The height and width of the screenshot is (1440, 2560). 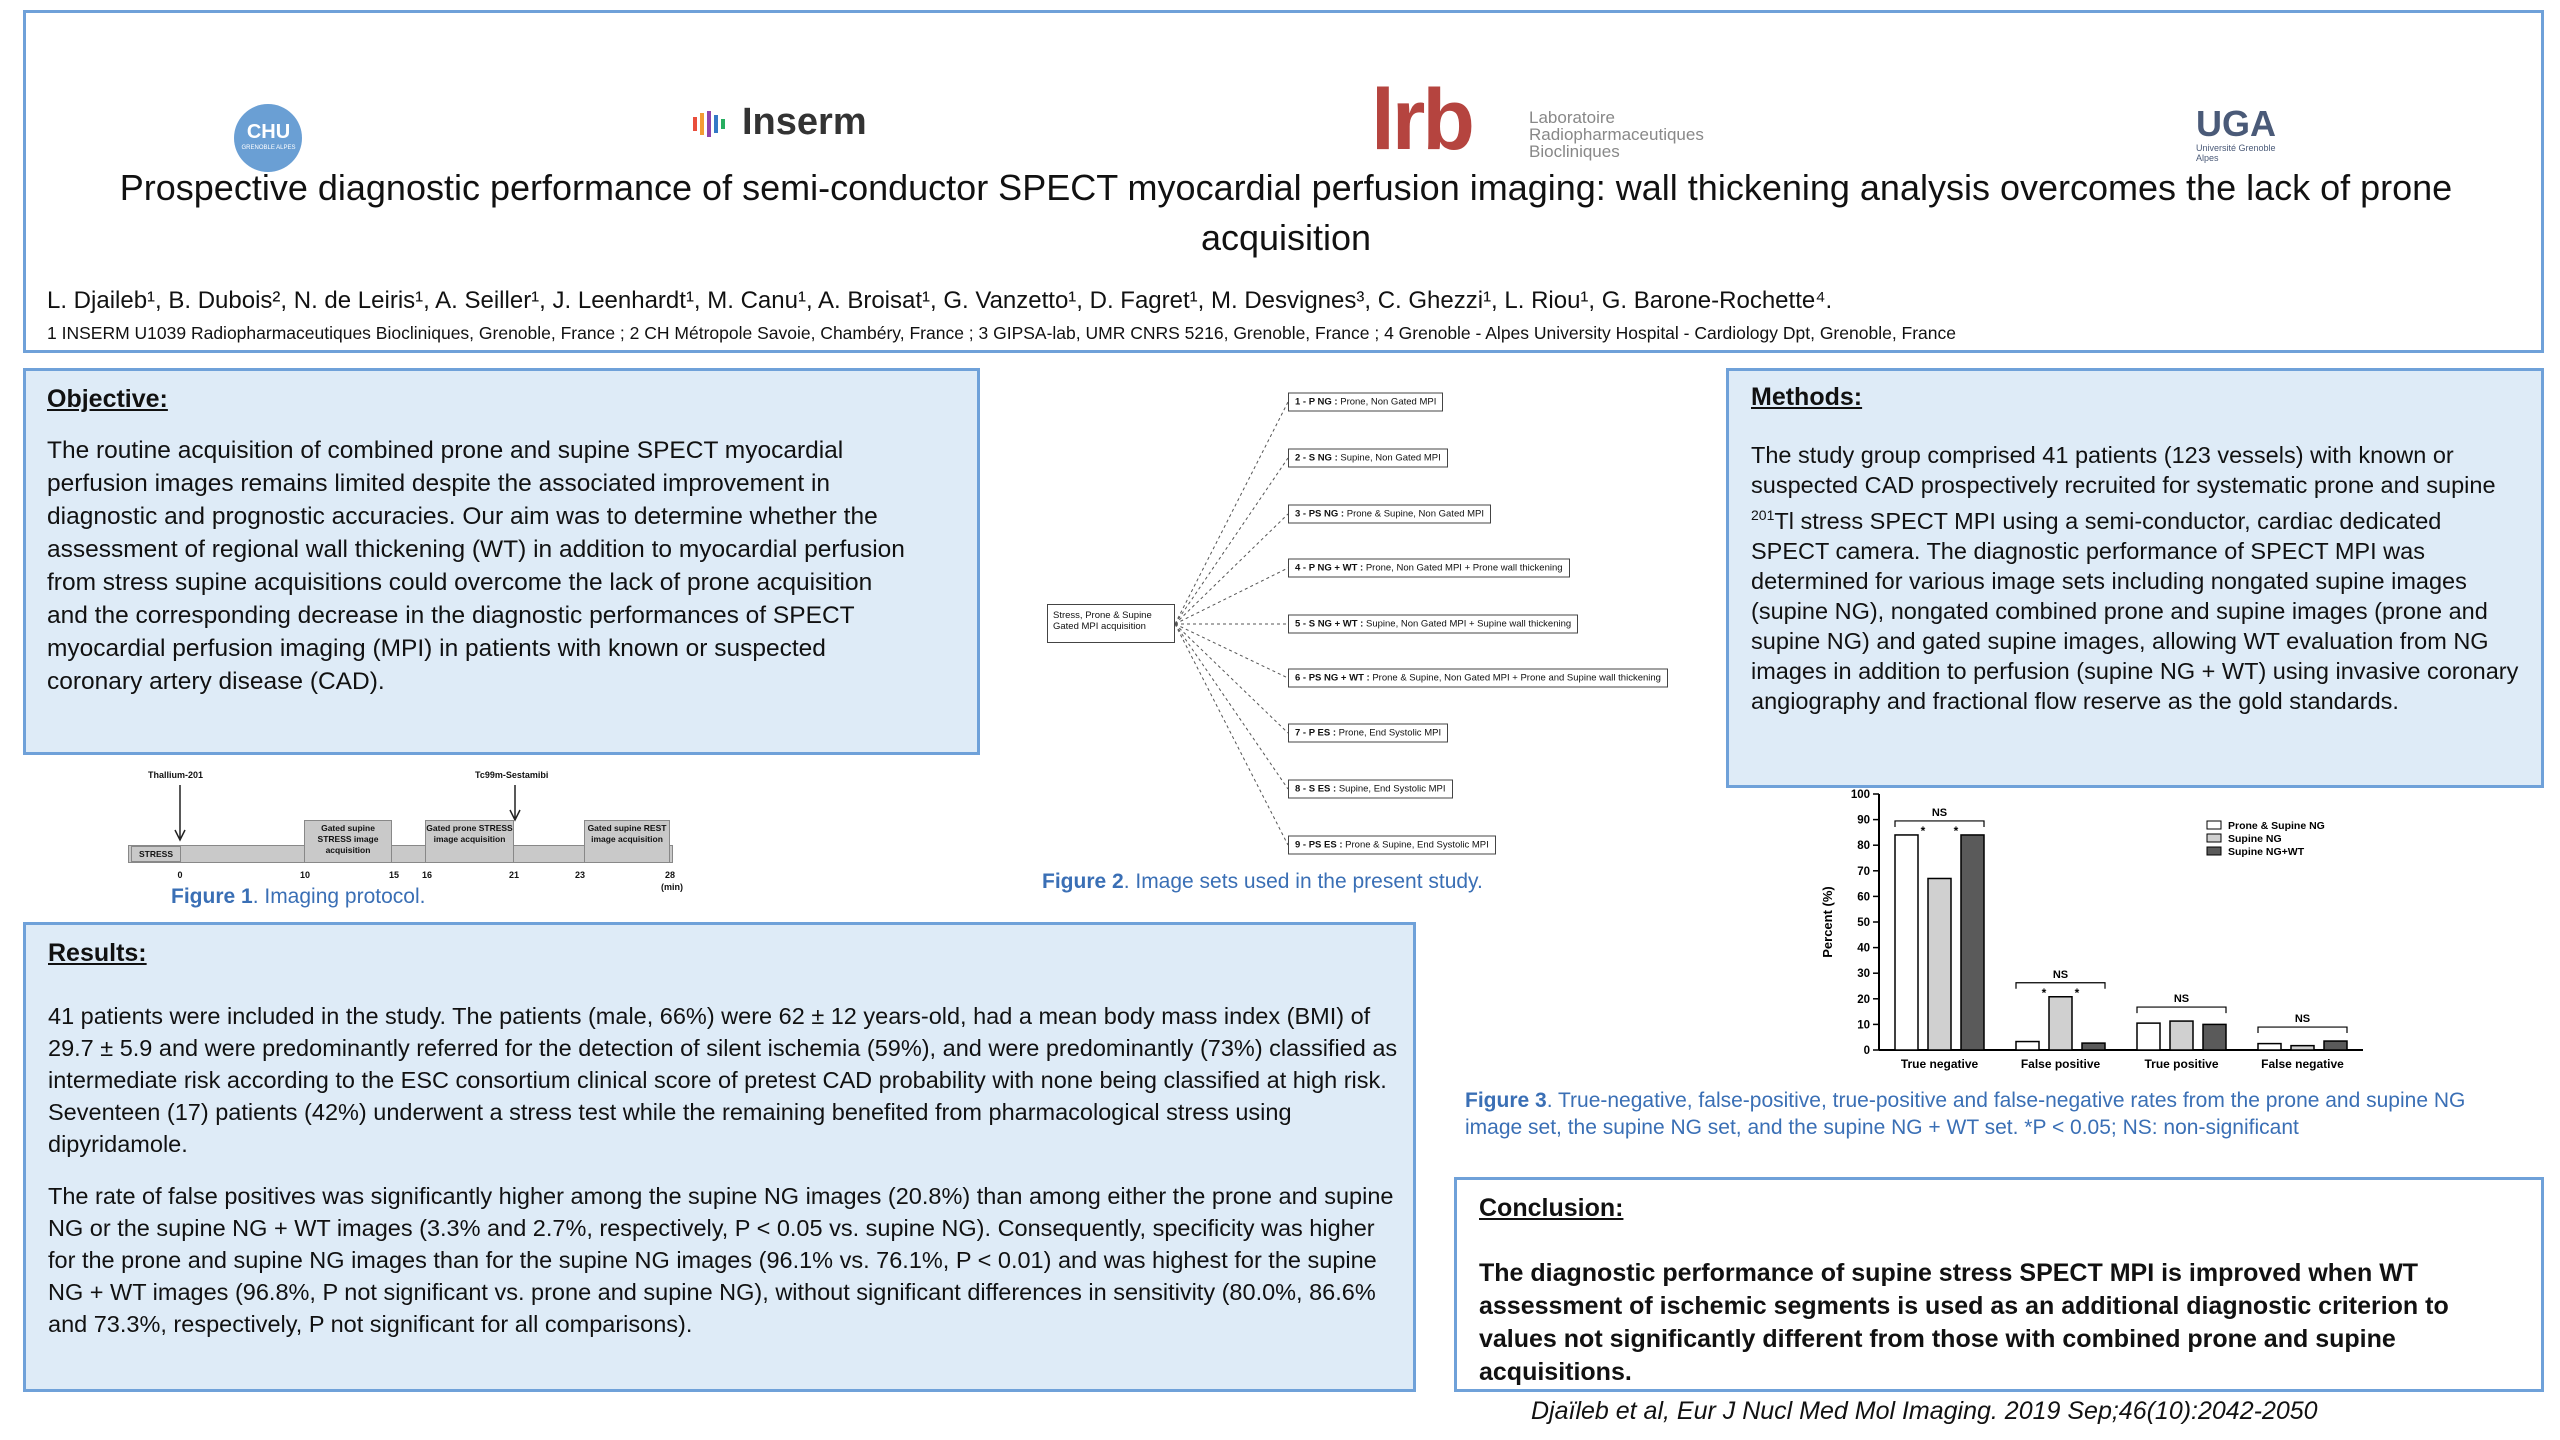 What do you see at coordinates (339, 896) in the screenshot?
I see `caption-text: . Imaging protocol.` at bounding box center [339, 896].